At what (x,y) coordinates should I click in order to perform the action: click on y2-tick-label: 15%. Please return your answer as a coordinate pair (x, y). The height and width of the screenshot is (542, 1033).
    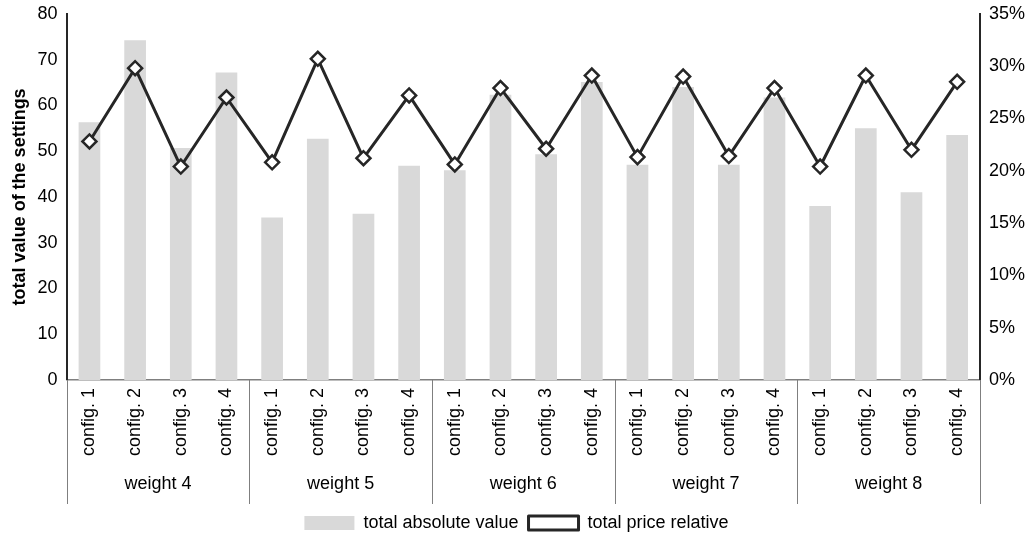
    Looking at the image, I should click on (1006, 222).